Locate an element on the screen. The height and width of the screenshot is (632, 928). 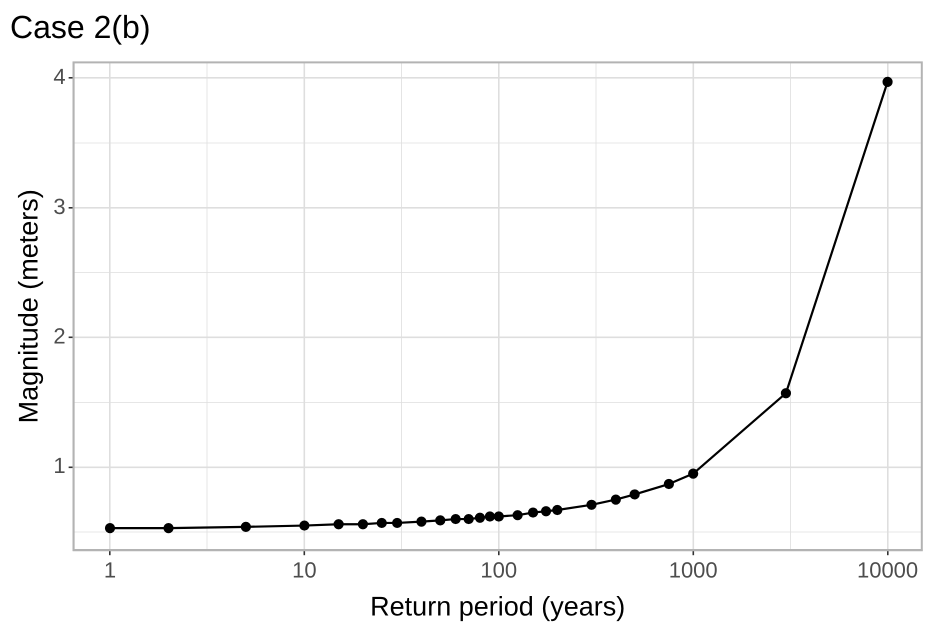
y-axis-title: Magnitude (meters) is located at coordinates (29, 306).